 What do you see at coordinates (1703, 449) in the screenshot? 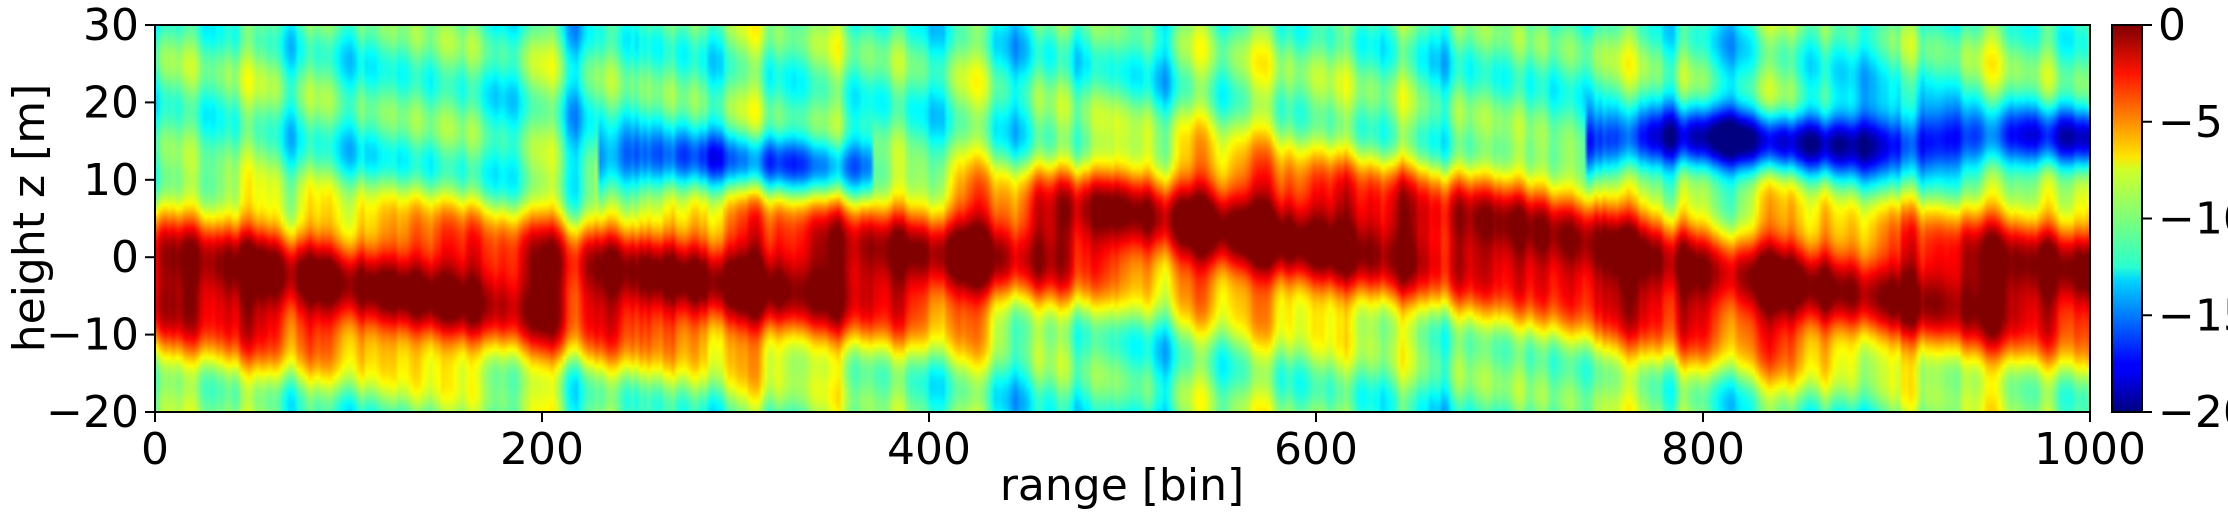
I see `x-tick-label: 800` at bounding box center [1703, 449].